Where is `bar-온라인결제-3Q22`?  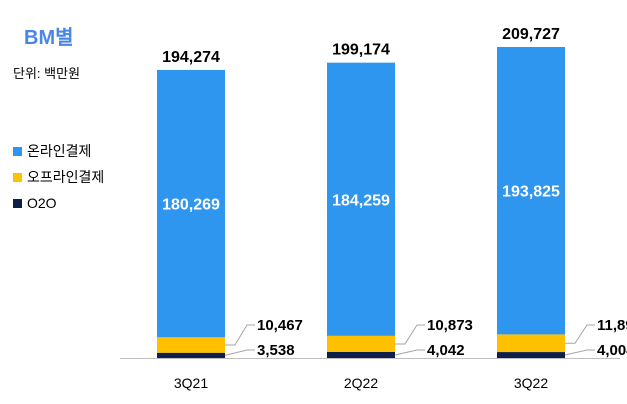
bar-온라인결제-3Q22 is located at coordinates (531, 191).